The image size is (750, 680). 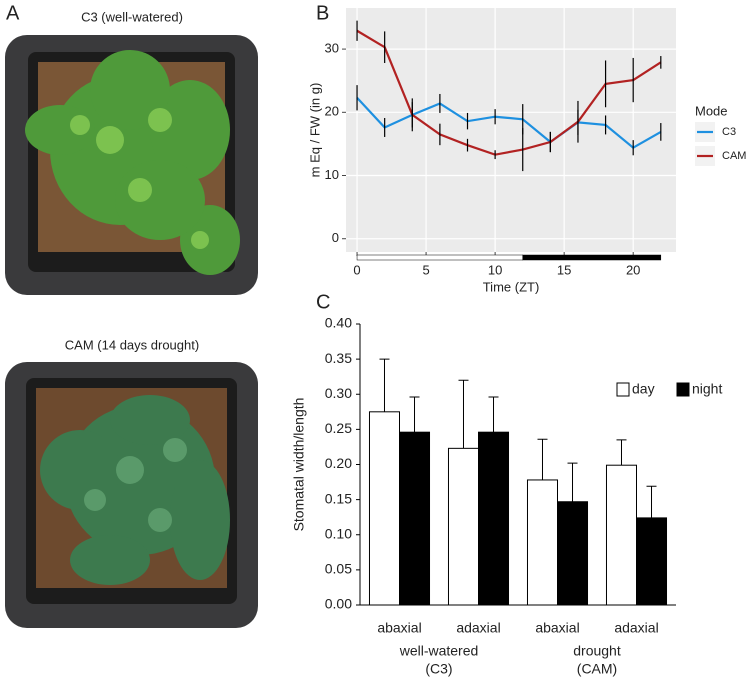 I want to click on y-tick-label: 0.40, so click(x=338, y=323).